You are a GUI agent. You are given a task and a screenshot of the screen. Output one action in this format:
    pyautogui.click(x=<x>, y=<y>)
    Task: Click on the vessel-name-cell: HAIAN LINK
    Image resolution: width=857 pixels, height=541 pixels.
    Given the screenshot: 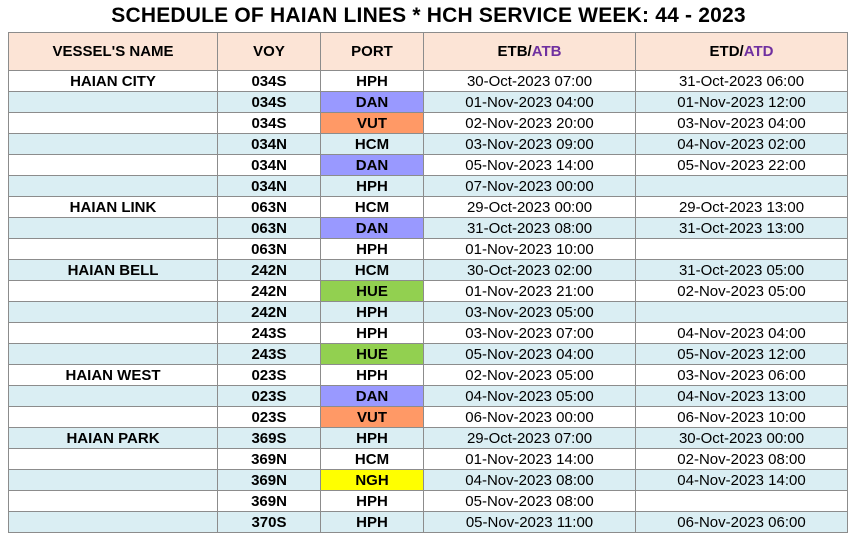 What is the action you would take?
    pyautogui.click(x=113, y=207)
    